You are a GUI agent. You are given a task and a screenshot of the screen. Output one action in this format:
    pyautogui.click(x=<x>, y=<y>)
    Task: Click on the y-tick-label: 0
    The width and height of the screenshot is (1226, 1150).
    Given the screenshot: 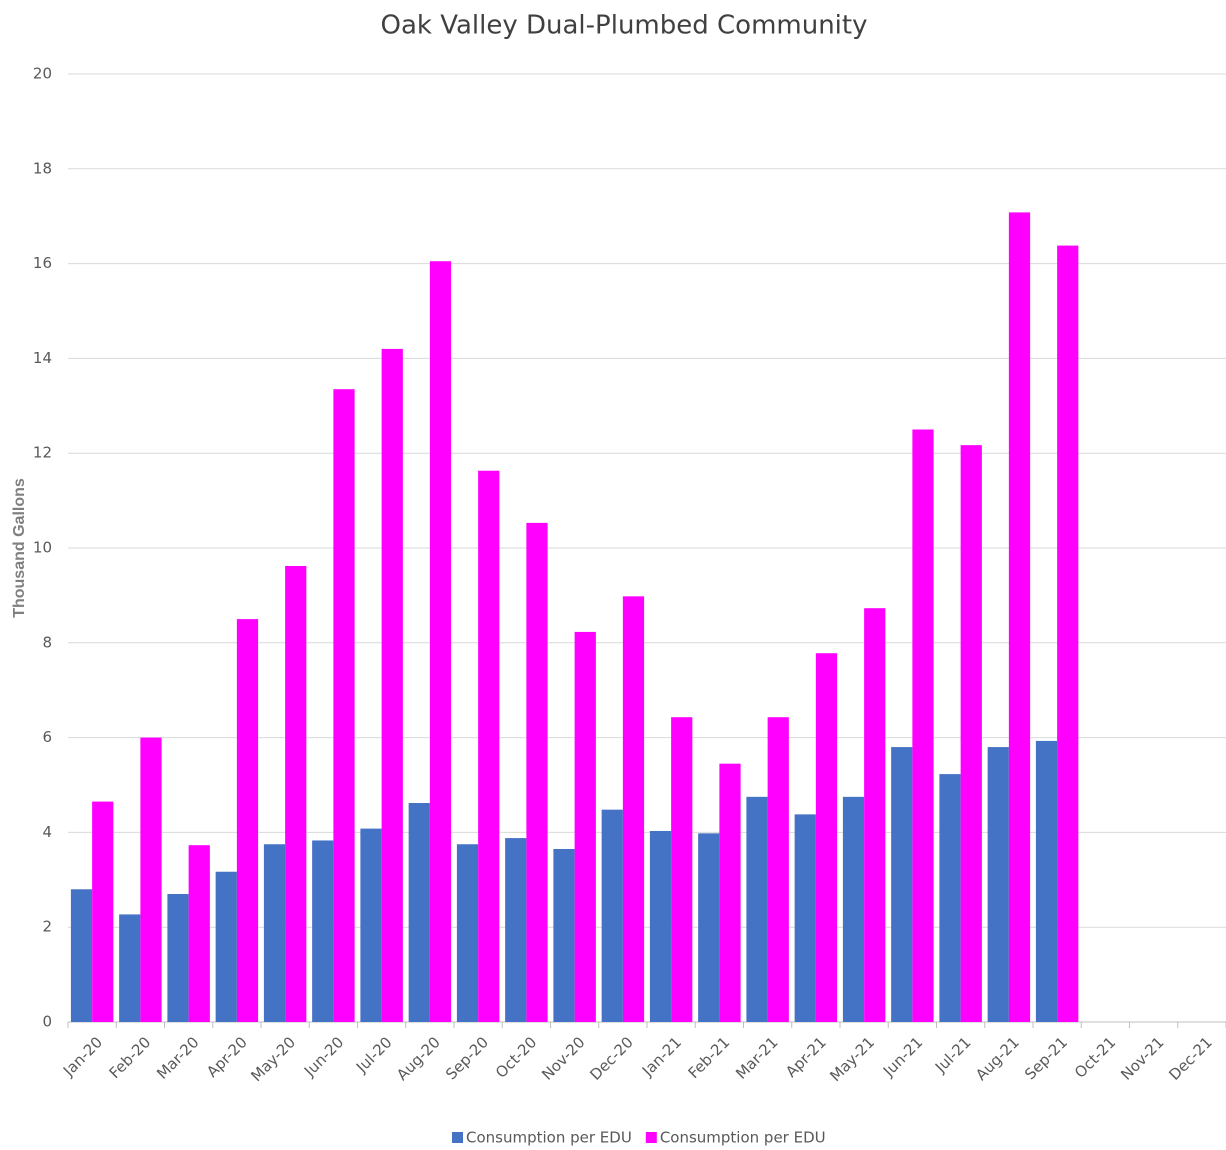 What is the action you would take?
    pyautogui.click(x=47, y=1022)
    